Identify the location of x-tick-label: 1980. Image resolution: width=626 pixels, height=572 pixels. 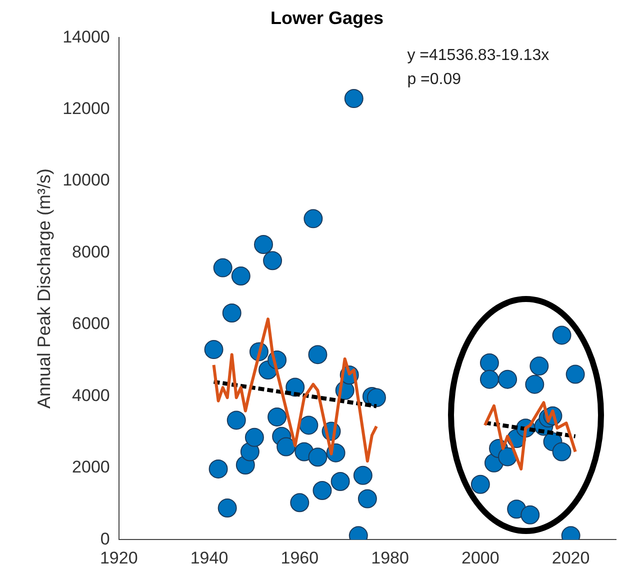
(390, 558).